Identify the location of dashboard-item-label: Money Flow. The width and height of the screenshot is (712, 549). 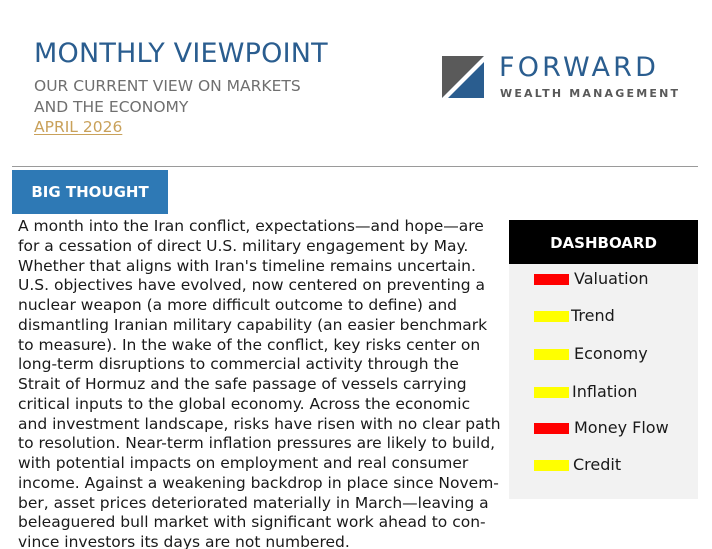
(621, 427).